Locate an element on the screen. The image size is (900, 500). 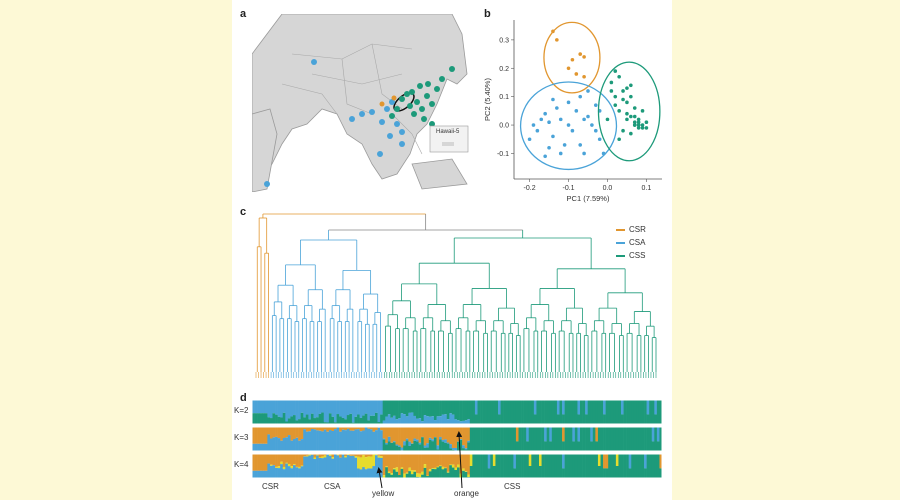
y-tick-label: 0.2 is located at coordinates (504, 69).